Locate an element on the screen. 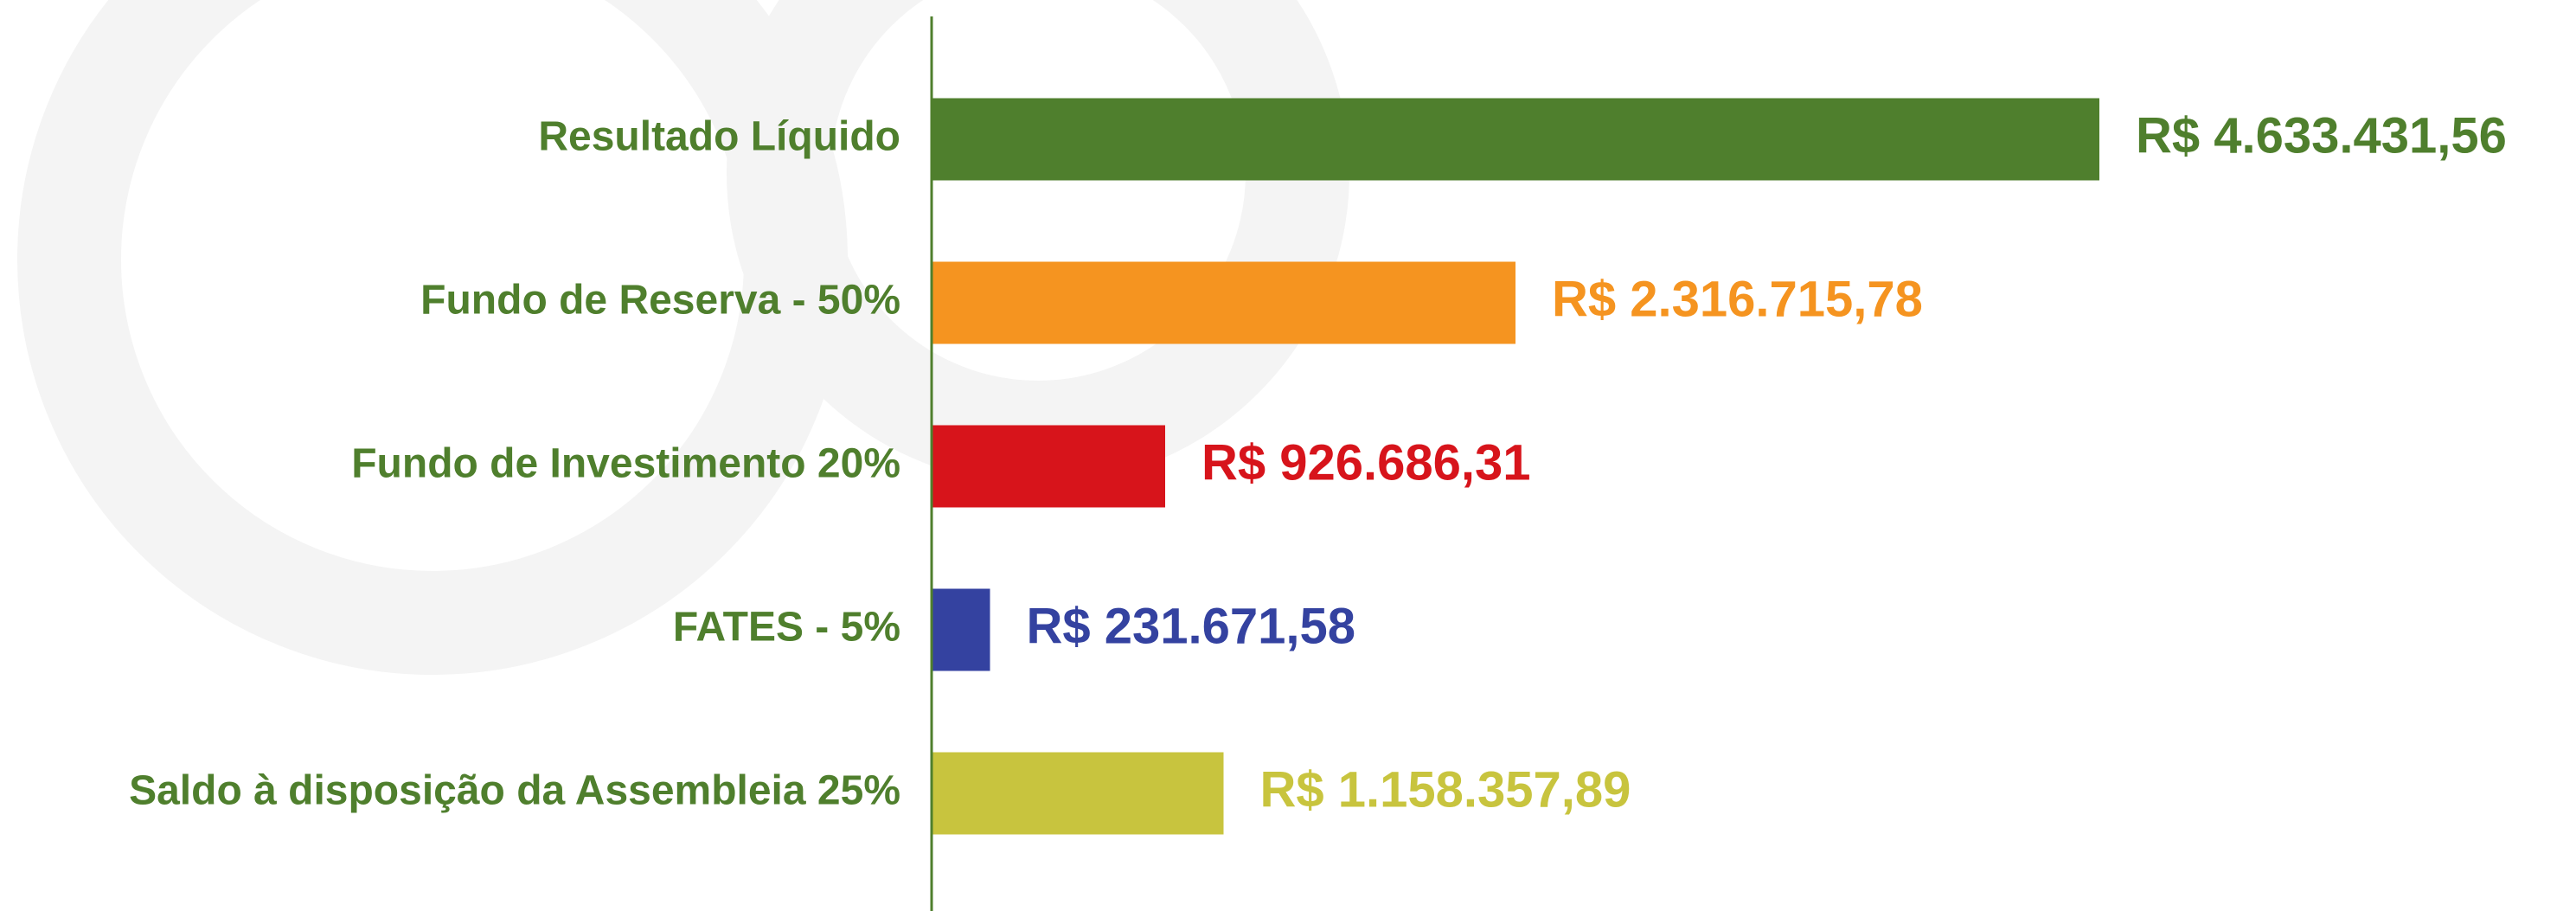 The image size is (2576, 911). category-label: Fundo de Investimento 20% is located at coordinates (625, 464).